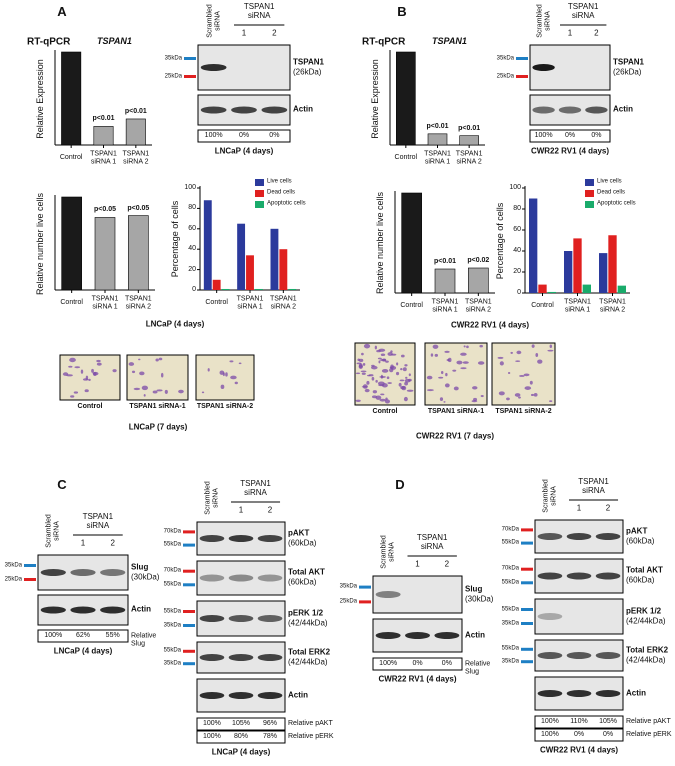  What do you see at coordinates (140, 567) in the screenshot?
I see `protein-label: Slug` at bounding box center [140, 567].